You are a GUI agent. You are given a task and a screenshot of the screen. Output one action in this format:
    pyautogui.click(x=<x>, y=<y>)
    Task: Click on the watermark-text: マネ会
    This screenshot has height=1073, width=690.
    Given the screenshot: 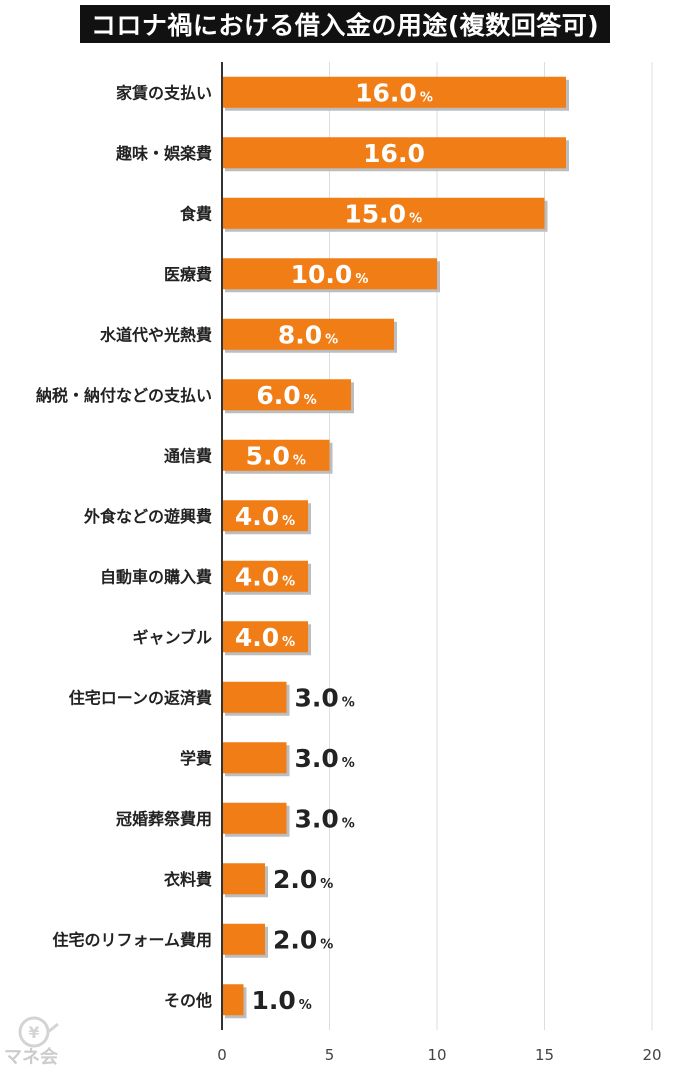 What is the action you would take?
    pyautogui.click(x=31, y=1057)
    